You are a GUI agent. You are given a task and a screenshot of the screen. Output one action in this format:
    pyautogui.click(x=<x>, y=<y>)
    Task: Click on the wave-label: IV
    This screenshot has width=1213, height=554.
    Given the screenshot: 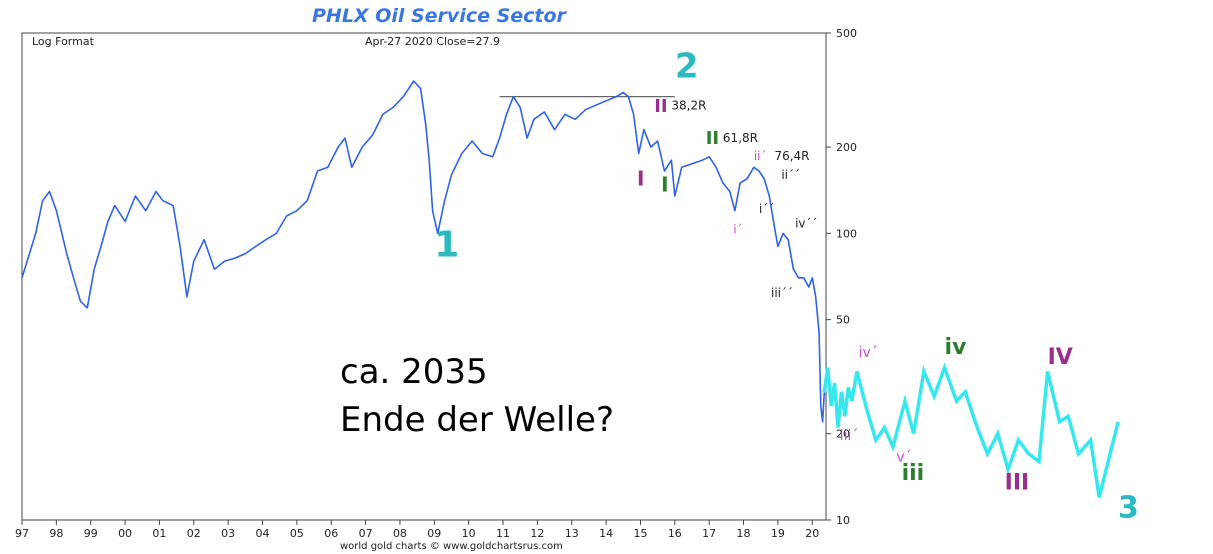 What is the action you would take?
    pyautogui.click(x=1060, y=357)
    